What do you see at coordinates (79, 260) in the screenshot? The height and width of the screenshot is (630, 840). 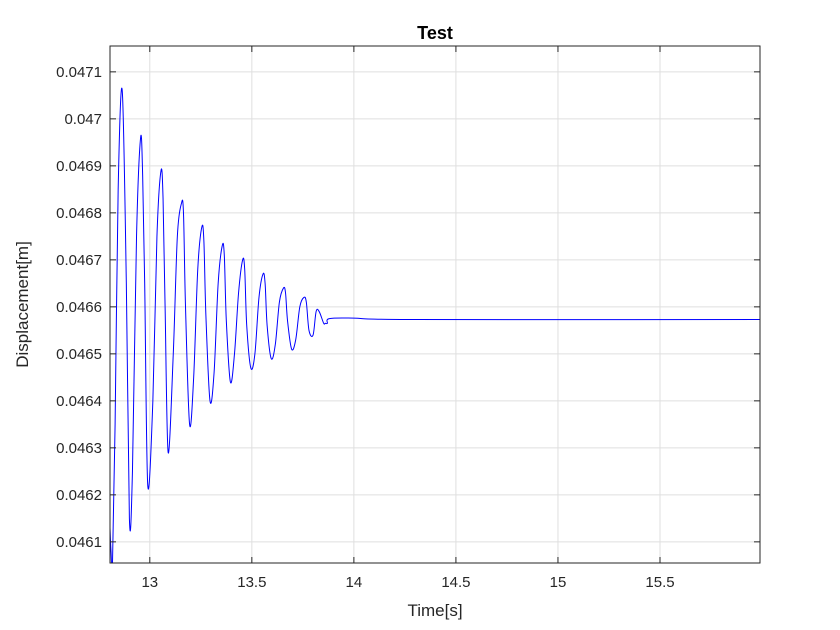 I see `y-tick-label: 0.0467` at bounding box center [79, 260].